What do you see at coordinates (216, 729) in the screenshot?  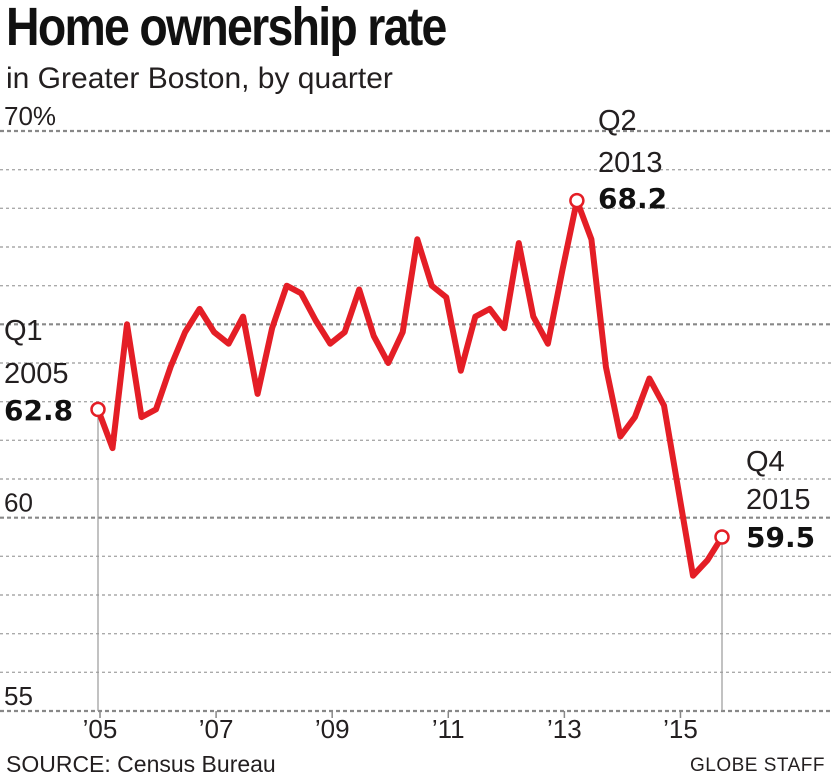 I see `x-tick-label: ’07` at bounding box center [216, 729].